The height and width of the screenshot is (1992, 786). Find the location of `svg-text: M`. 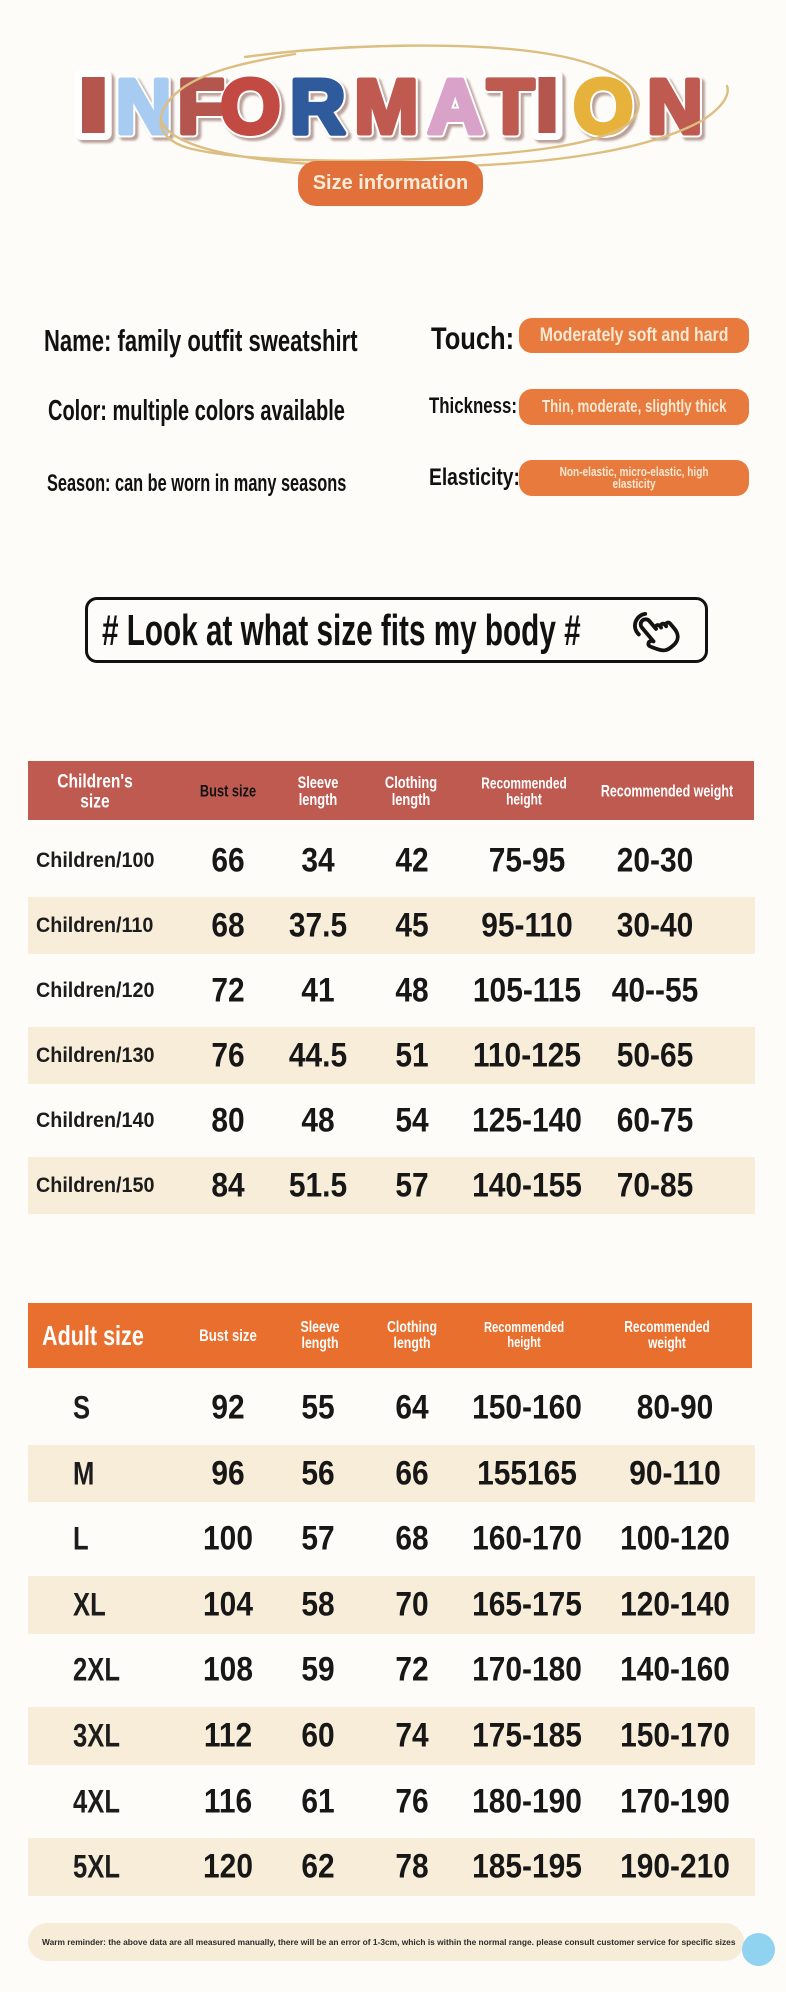

svg-text: M is located at coordinates (386, 107).